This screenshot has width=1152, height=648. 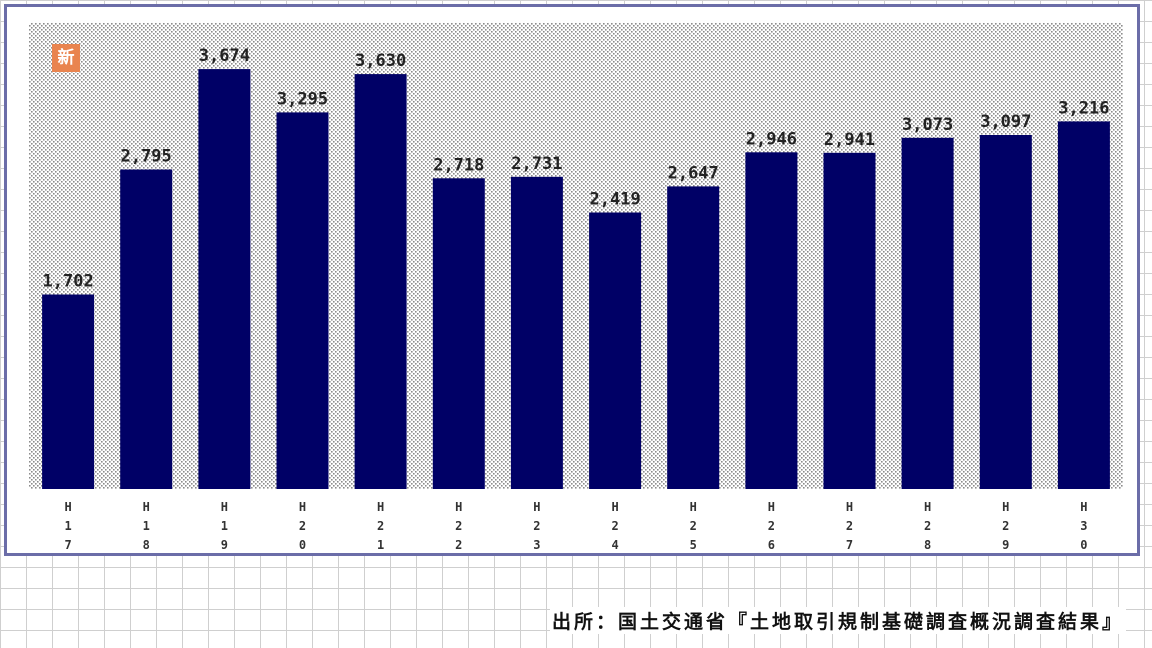 I want to click on value-label-H29: 3,097, so click(x=1005, y=122).